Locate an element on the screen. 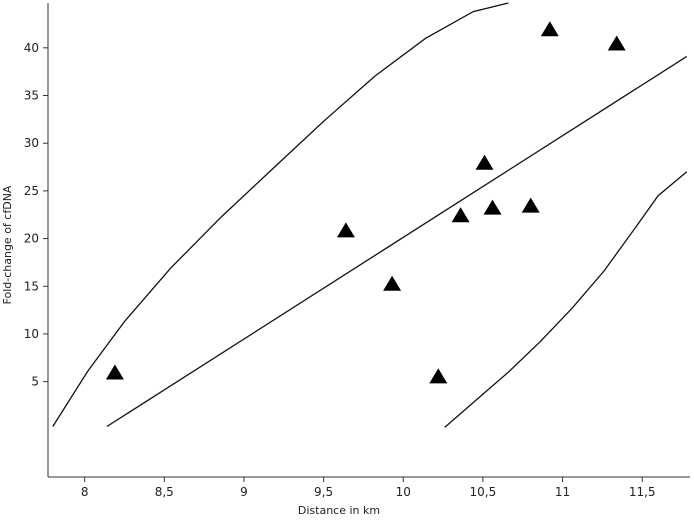  x-tick-label: 9 is located at coordinates (244, 492).